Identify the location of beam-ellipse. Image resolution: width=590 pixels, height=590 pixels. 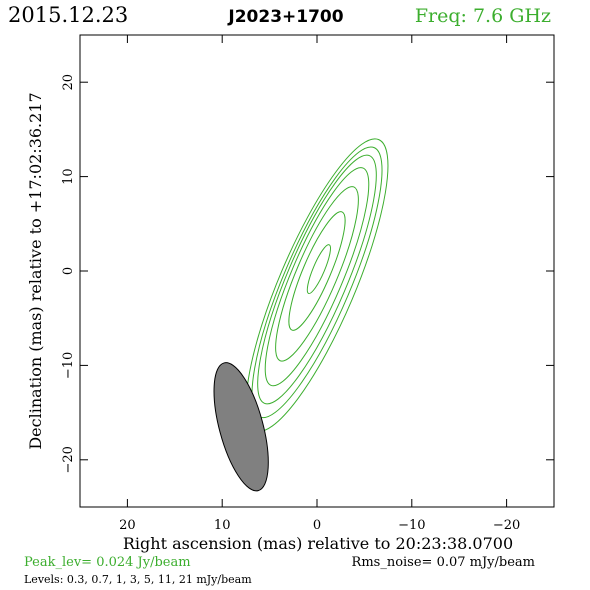
(241, 427).